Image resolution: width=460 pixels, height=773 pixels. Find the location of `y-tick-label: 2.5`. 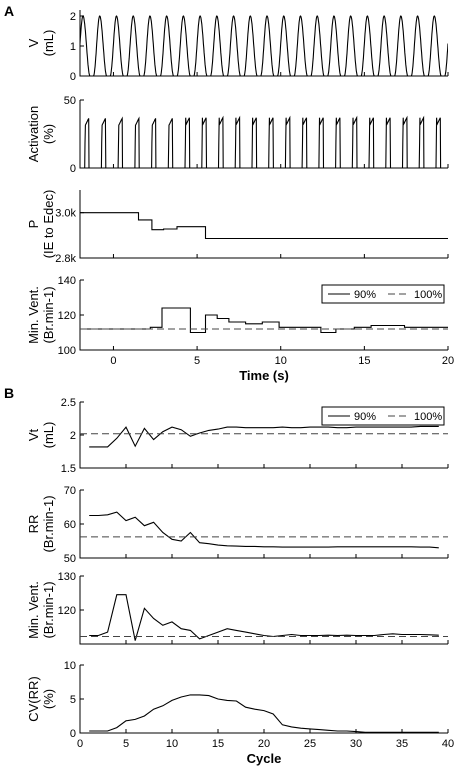

y-tick-label: 2.5 is located at coordinates (68, 403).